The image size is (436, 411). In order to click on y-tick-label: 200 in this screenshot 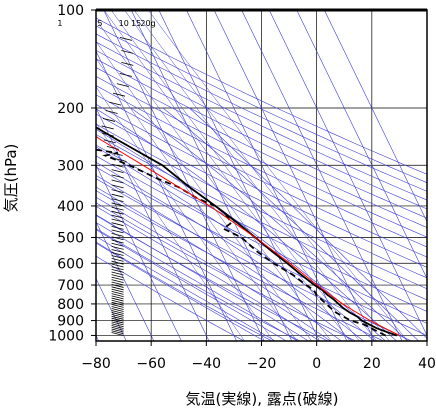, I will do `click(70, 109)`.